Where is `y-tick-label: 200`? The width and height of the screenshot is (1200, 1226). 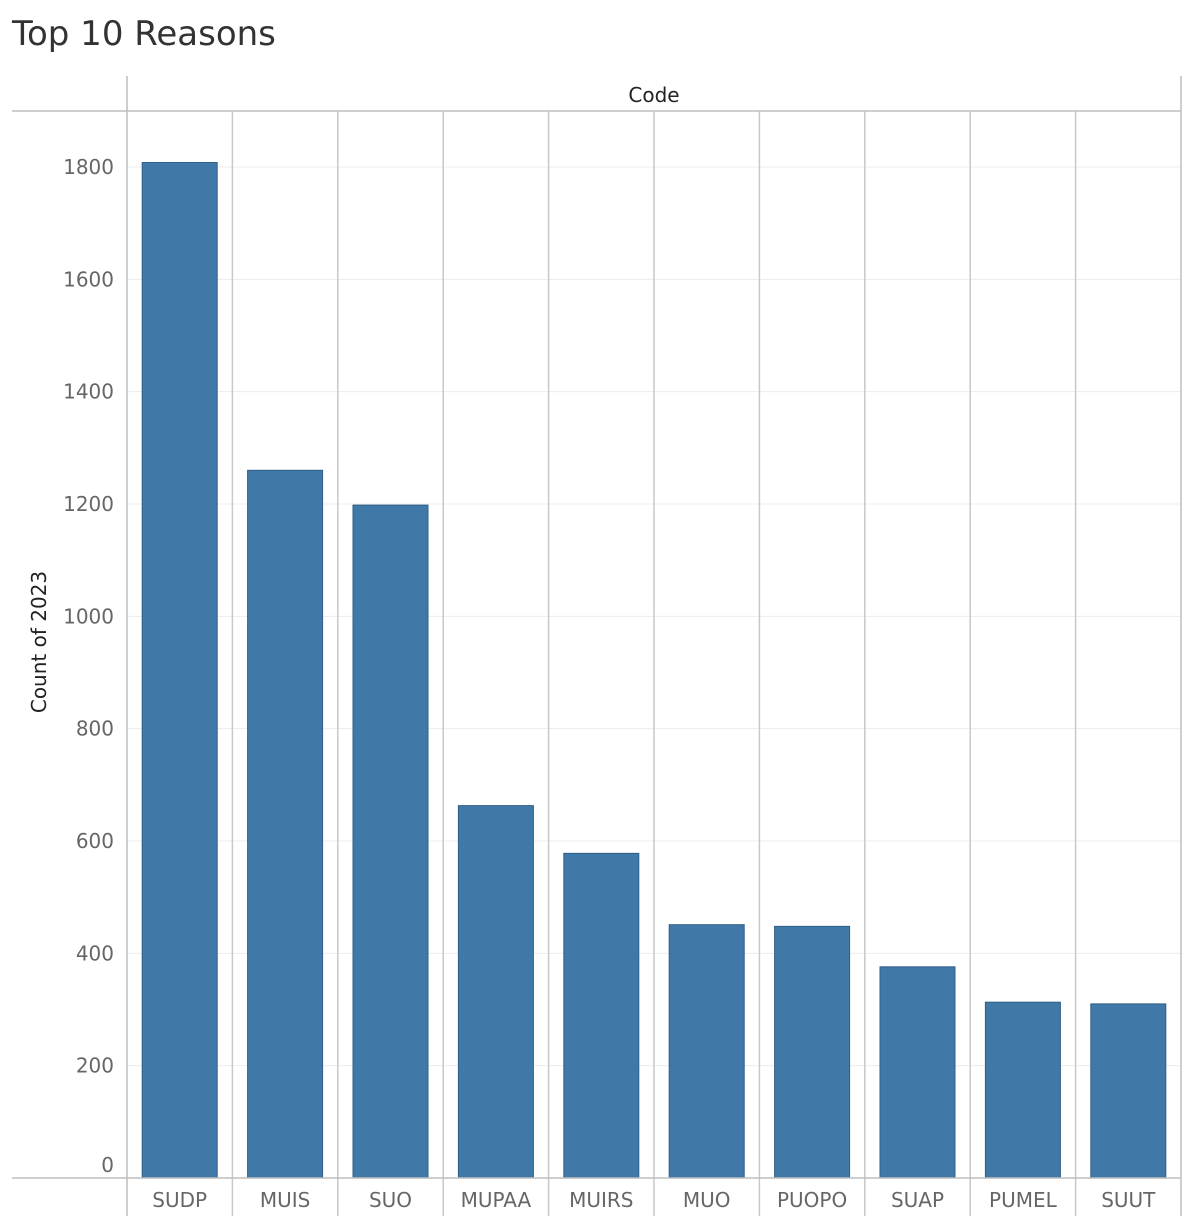
y-tick-label: 200 is located at coordinates (95, 1066).